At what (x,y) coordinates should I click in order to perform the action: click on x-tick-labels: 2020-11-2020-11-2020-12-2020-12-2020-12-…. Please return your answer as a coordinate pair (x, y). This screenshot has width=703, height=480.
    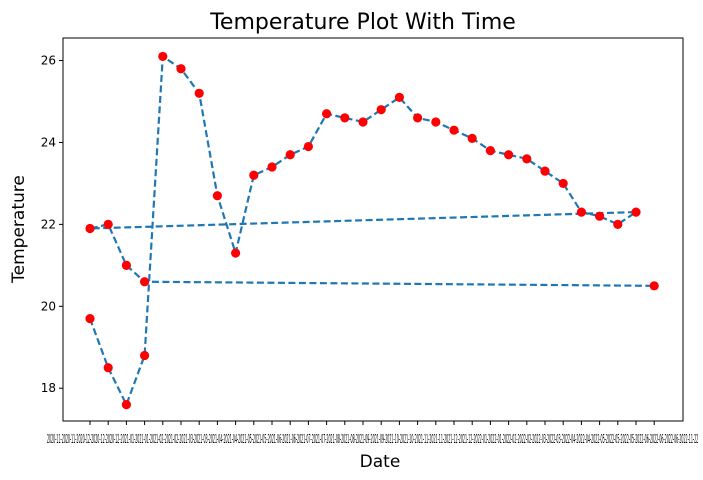
    Looking at the image, I should click on (372, 439).